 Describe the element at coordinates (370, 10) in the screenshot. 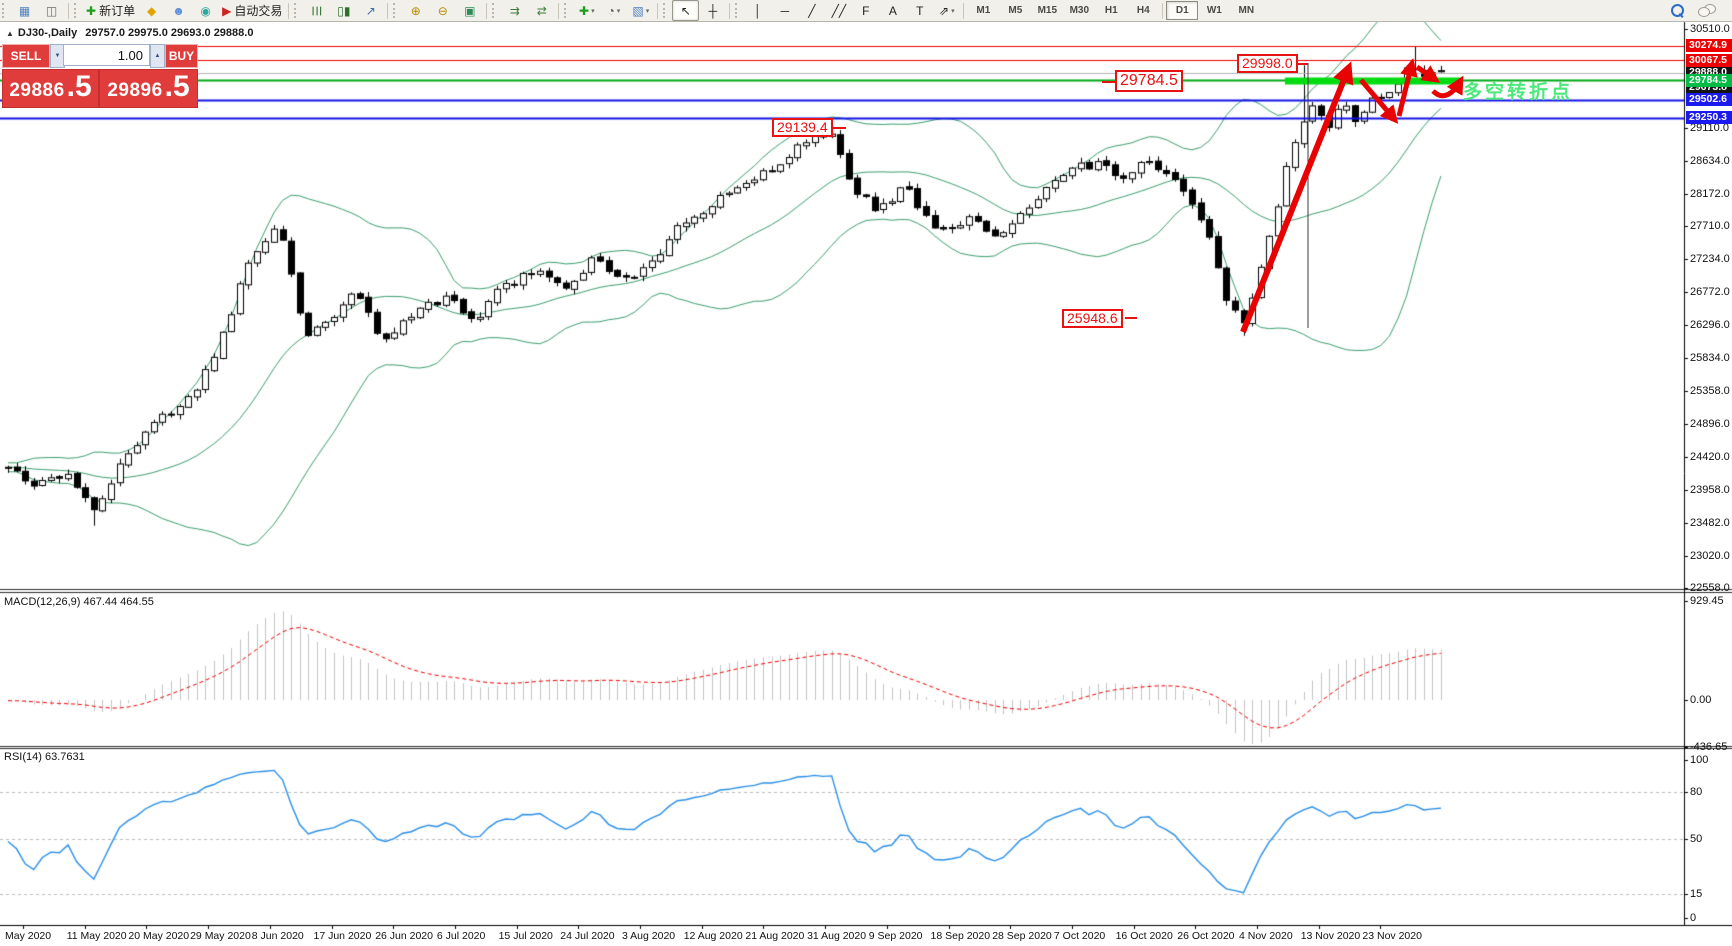

I see `line-chart-icon: ↗` at that location.